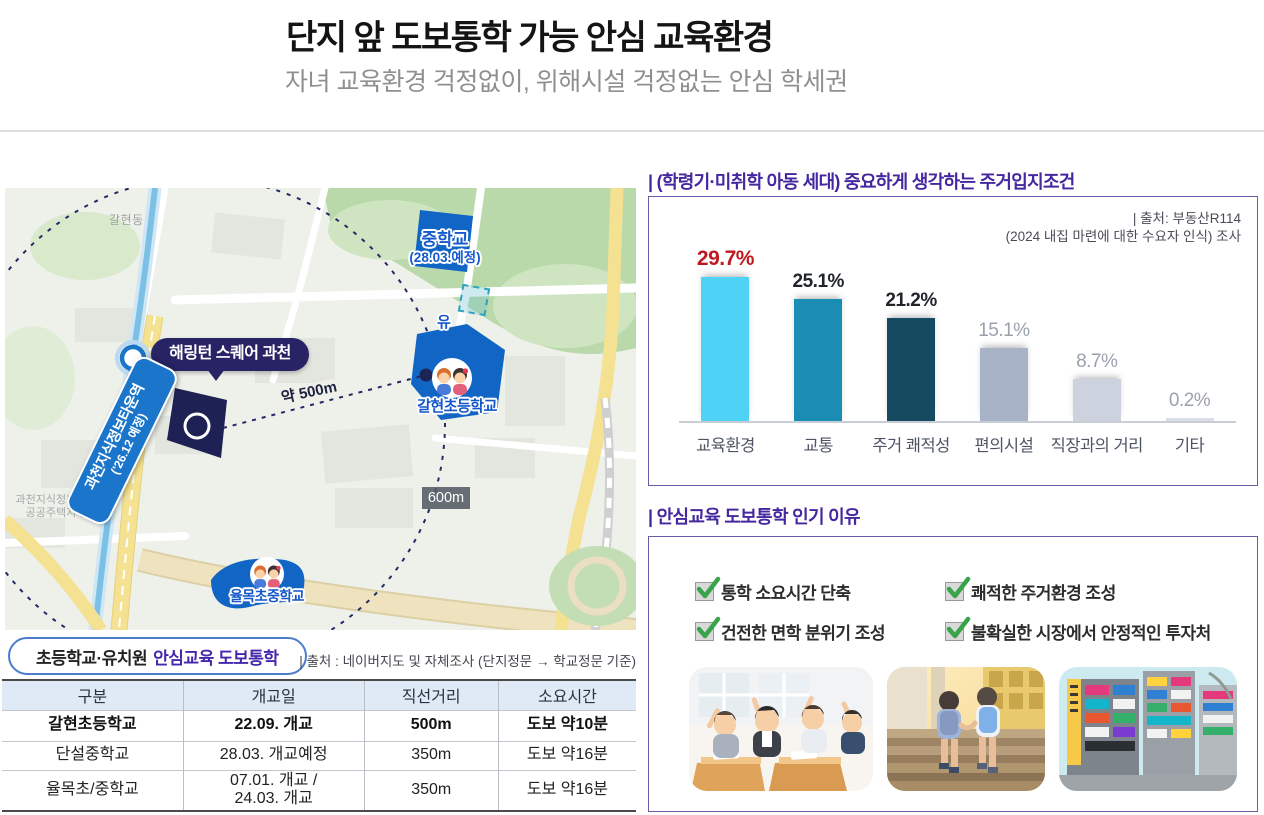 The width and height of the screenshot is (1264, 815). I want to click on yulmok-school-label: 율목초중학교, so click(267, 596).